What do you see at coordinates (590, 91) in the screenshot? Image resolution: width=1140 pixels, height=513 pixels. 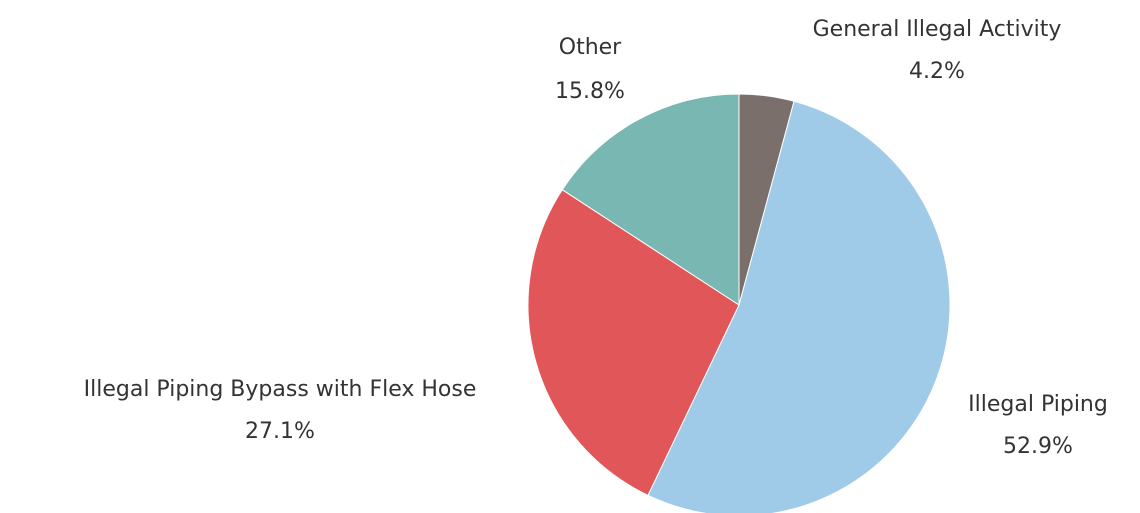 I see `slice-value-label: 15.8%` at bounding box center [590, 91].